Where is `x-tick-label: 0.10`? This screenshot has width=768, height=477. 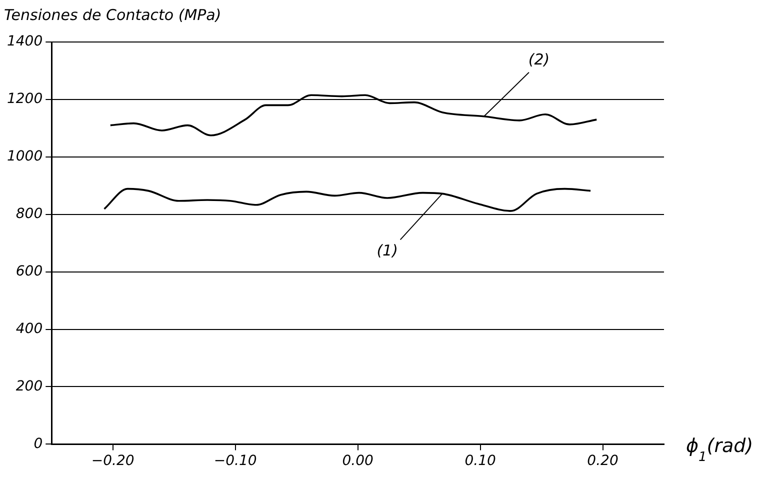
x-tick-label: 0.10 is located at coordinates (480, 461).